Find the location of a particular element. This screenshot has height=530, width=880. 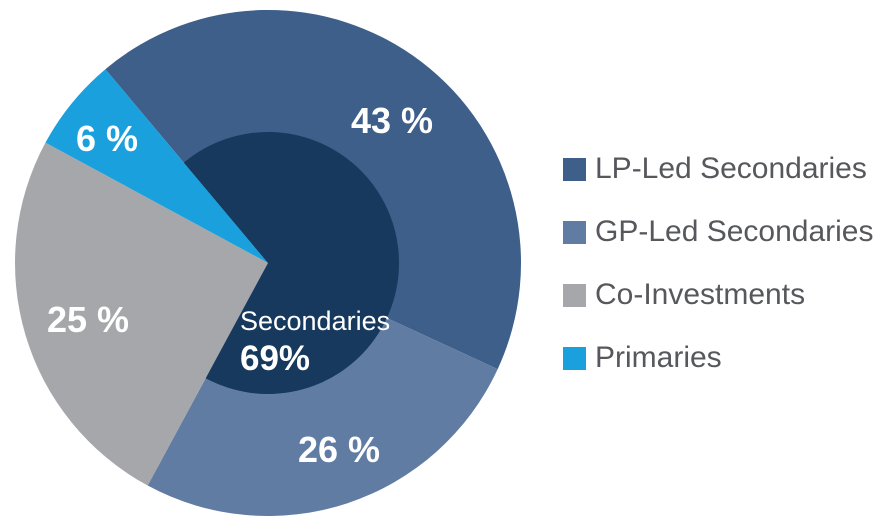

legend-swatch-co-investments is located at coordinates (574, 295).